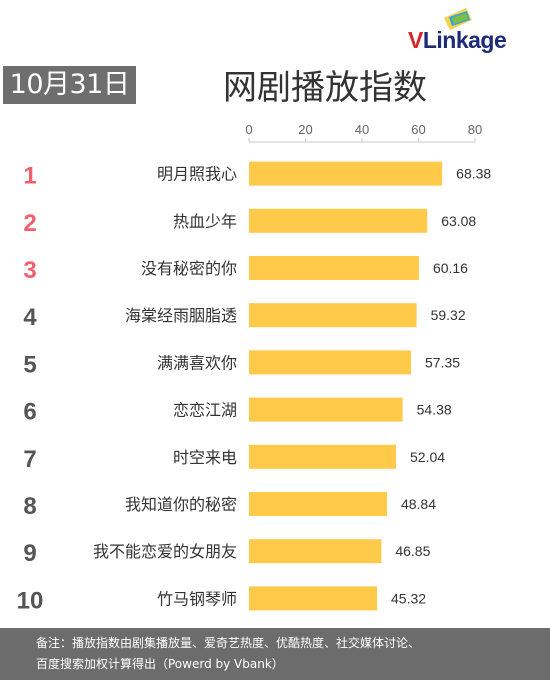 This screenshot has height=680, width=550. Describe the element at coordinates (69, 85) in the screenshot. I see `date-badge: 10月31日` at that location.